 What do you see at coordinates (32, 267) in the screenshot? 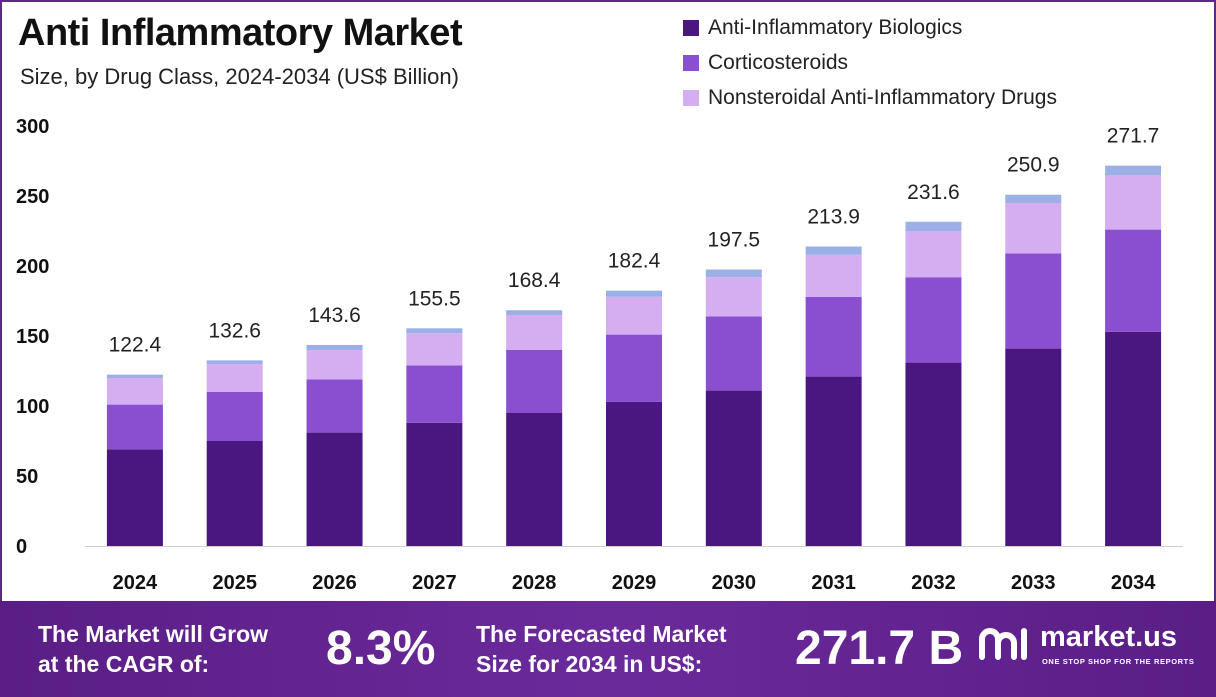
I see `y-tick-label: 200` at bounding box center [32, 267].